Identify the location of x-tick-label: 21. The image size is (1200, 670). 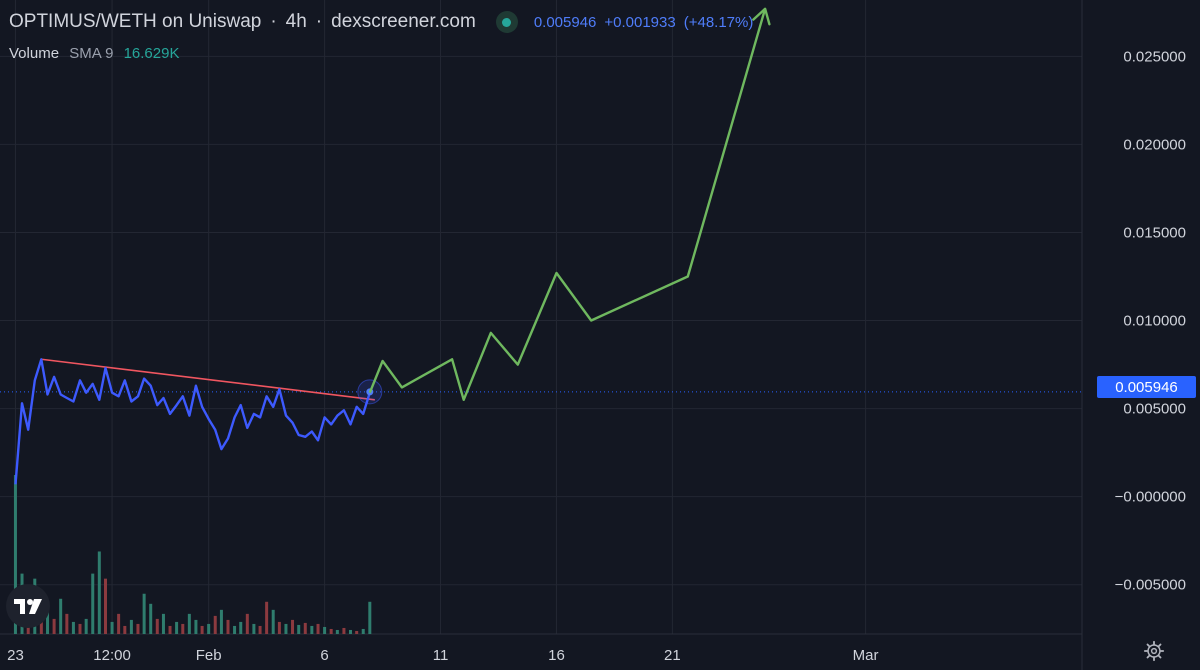
(672, 655).